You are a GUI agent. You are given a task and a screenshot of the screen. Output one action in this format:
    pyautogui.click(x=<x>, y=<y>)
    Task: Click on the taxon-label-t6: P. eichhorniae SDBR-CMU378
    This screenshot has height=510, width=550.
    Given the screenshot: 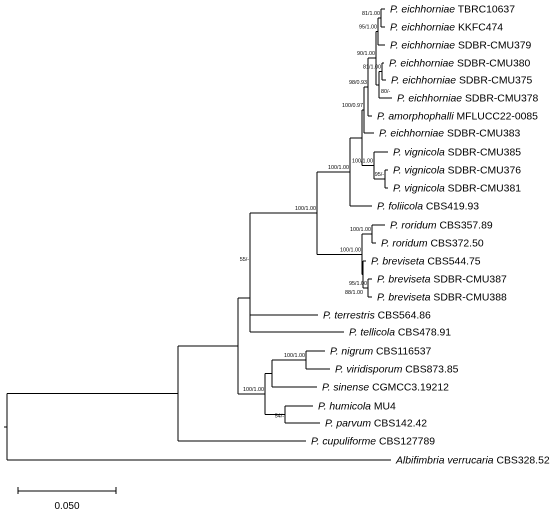 What is the action you would take?
    pyautogui.click(x=468, y=99)
    